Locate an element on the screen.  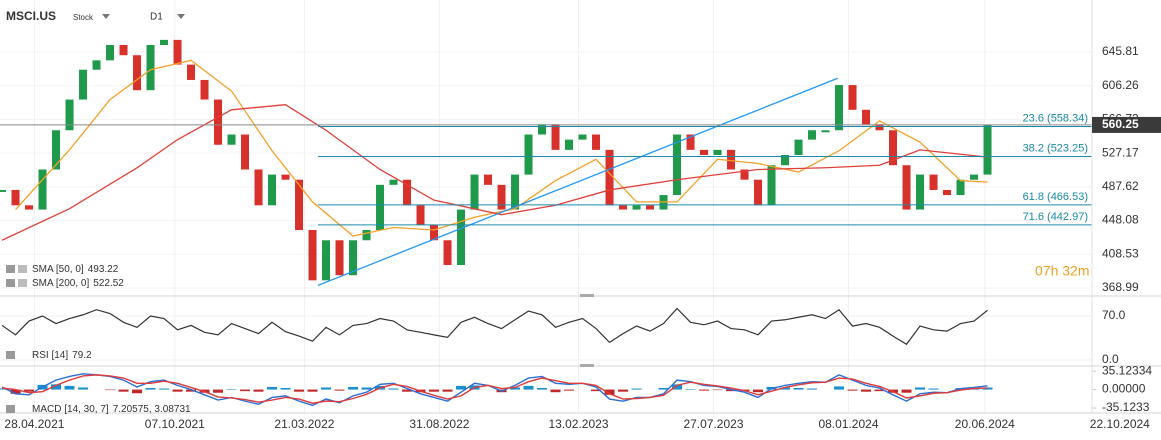
legend-entry: SMA [200, 0] 522.52 is located at coordinates (78, 283).